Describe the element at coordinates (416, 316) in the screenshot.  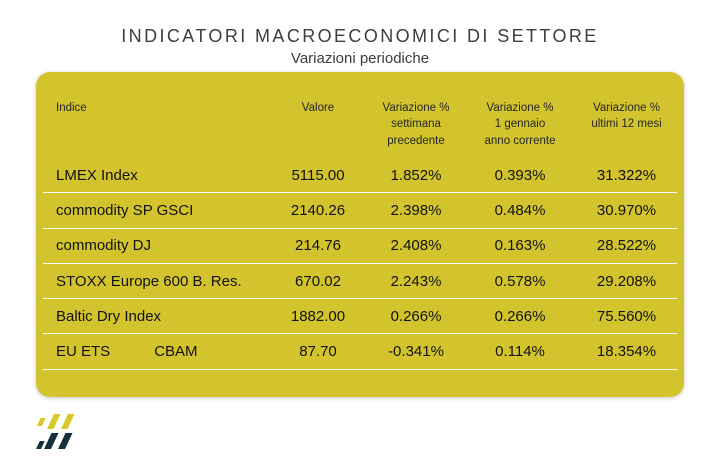
I see `week-change-cell: 0.266%` at that location.